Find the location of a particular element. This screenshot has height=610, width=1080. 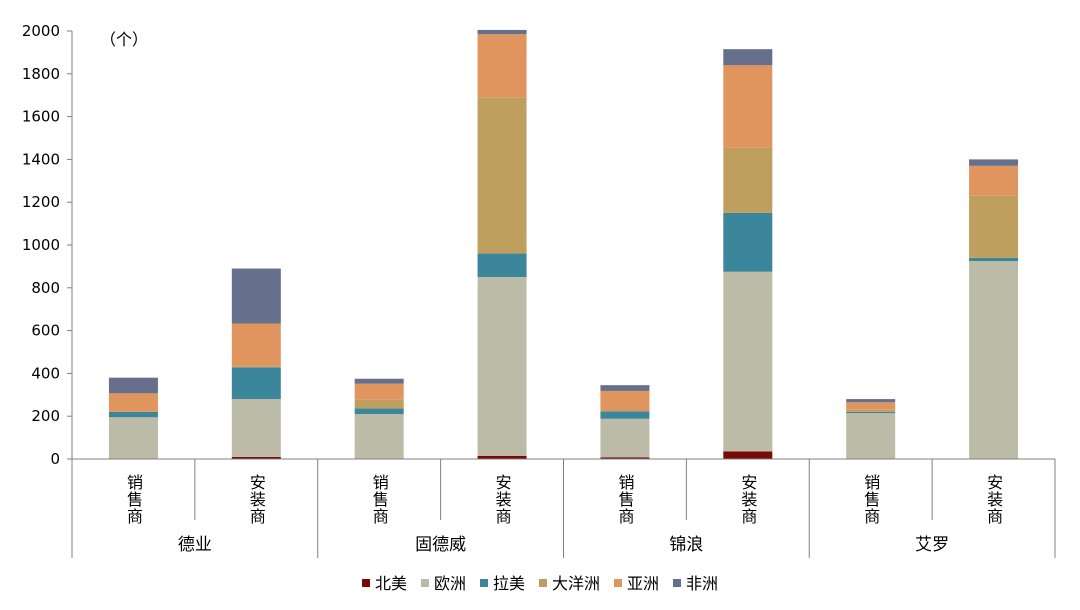

legend-label: 亚洲 is located at coordinates (643, 583).